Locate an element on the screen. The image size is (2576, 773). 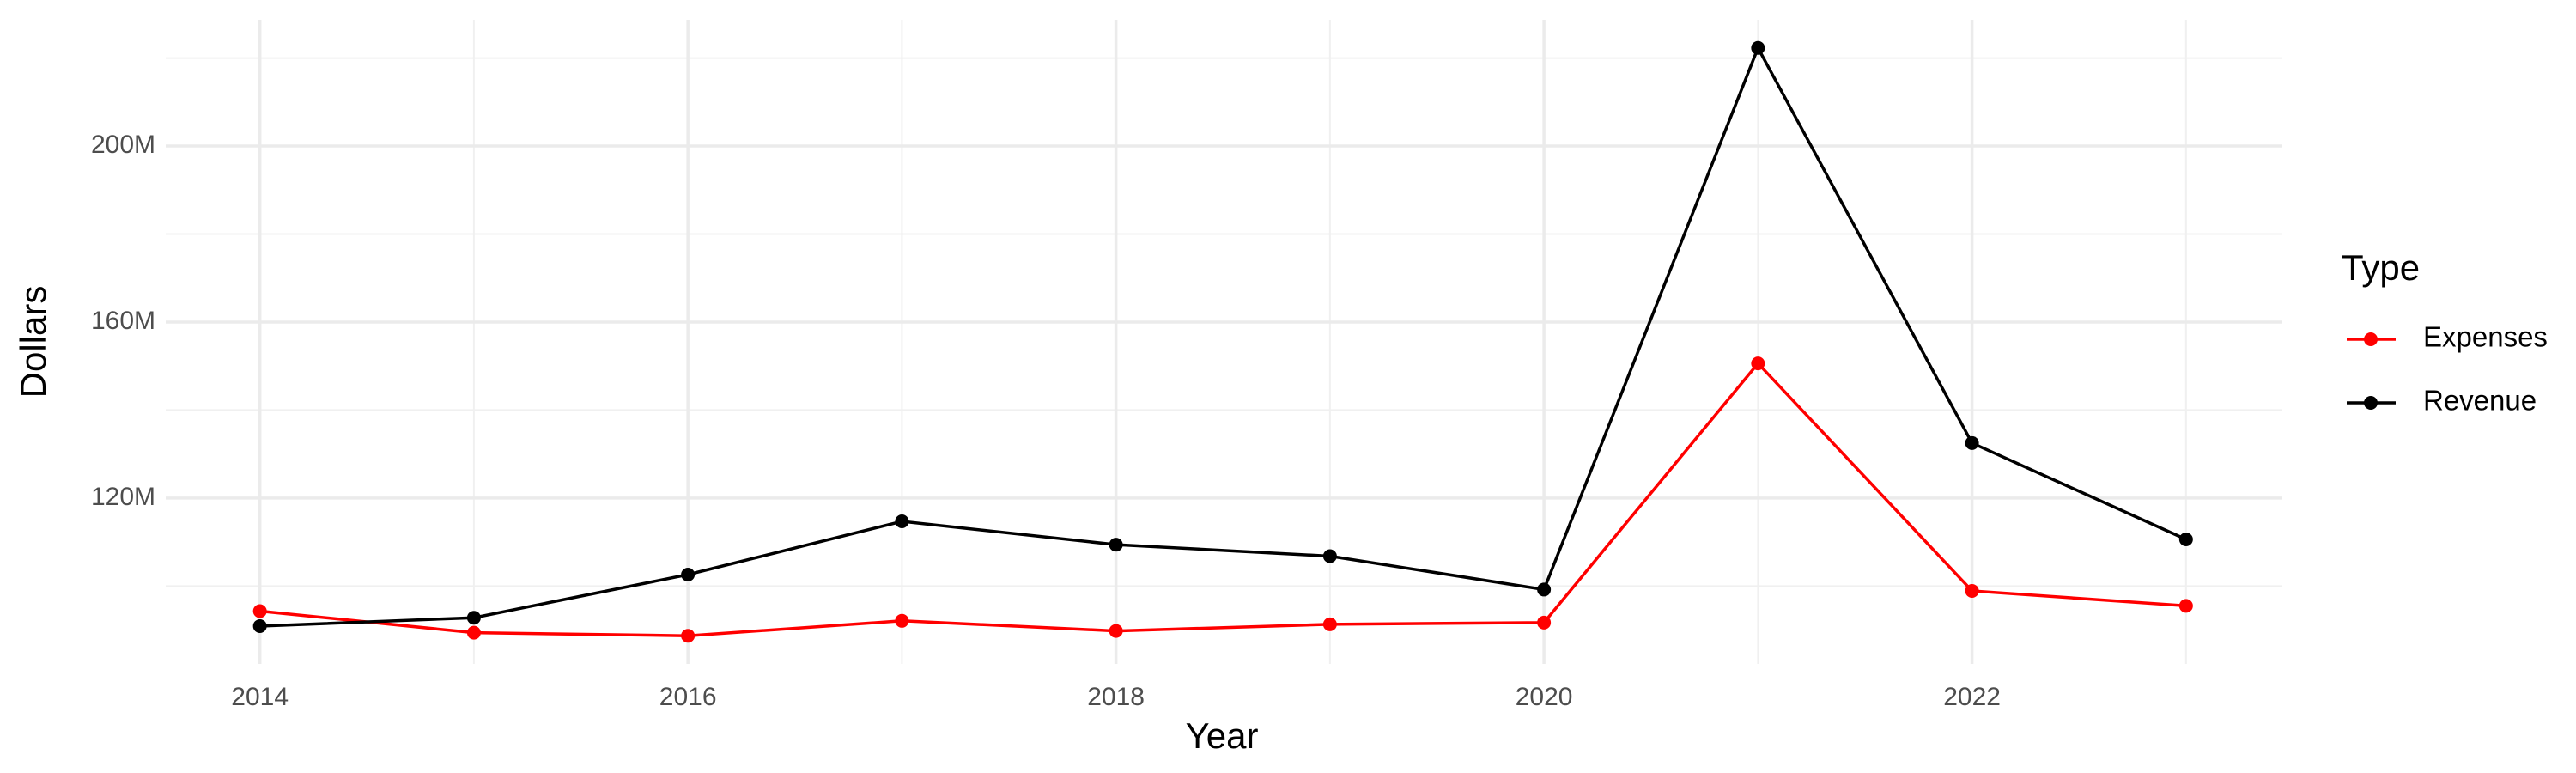
x-tick-label: 2020 is located at coordinates (1544, 697).